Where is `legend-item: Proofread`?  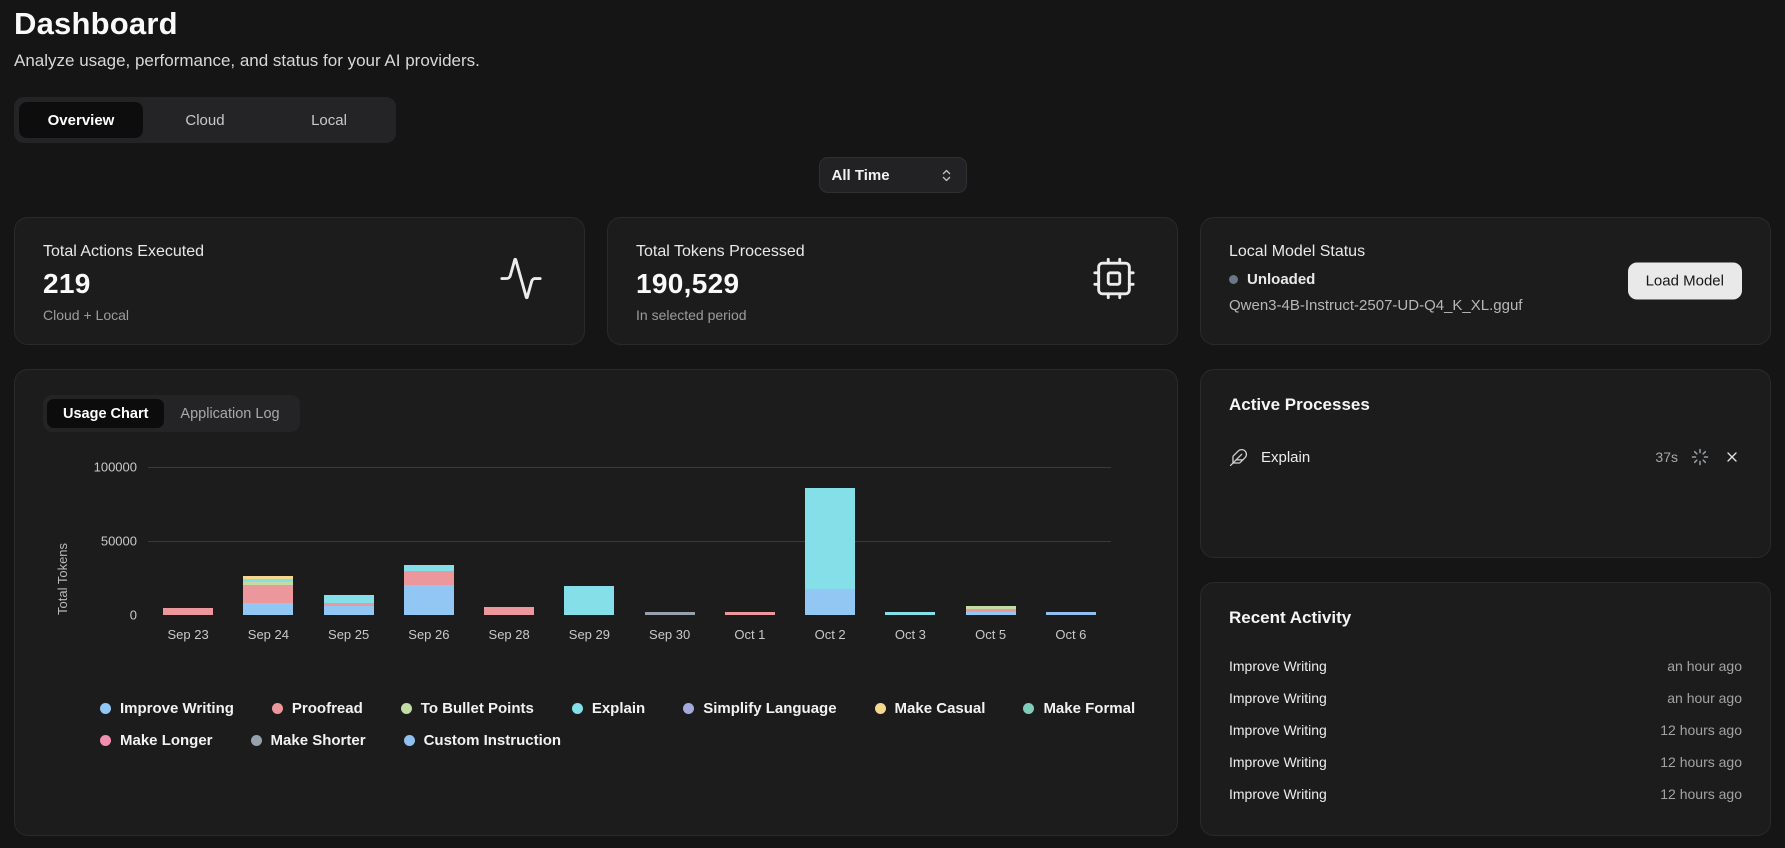
legend-item: Proofread is located at coordinates (317, 708).